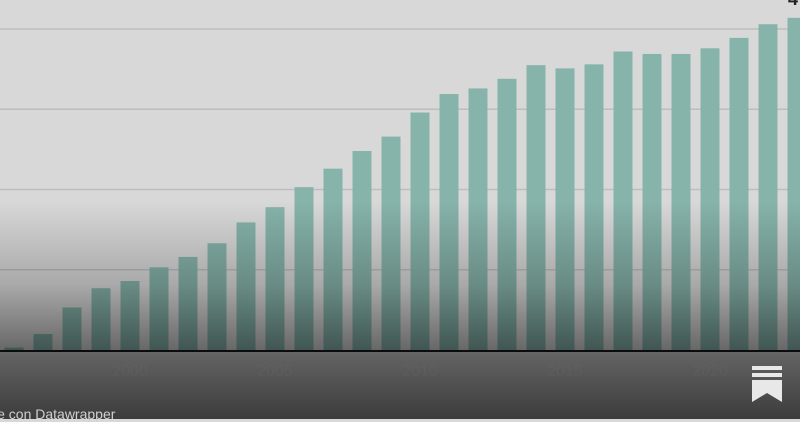 The width and height of the screenshot is (800, 422). What do you see at coordinates (681, 202) in the screenshot?
I see `bar-2019` at bounding box center [681, 202].